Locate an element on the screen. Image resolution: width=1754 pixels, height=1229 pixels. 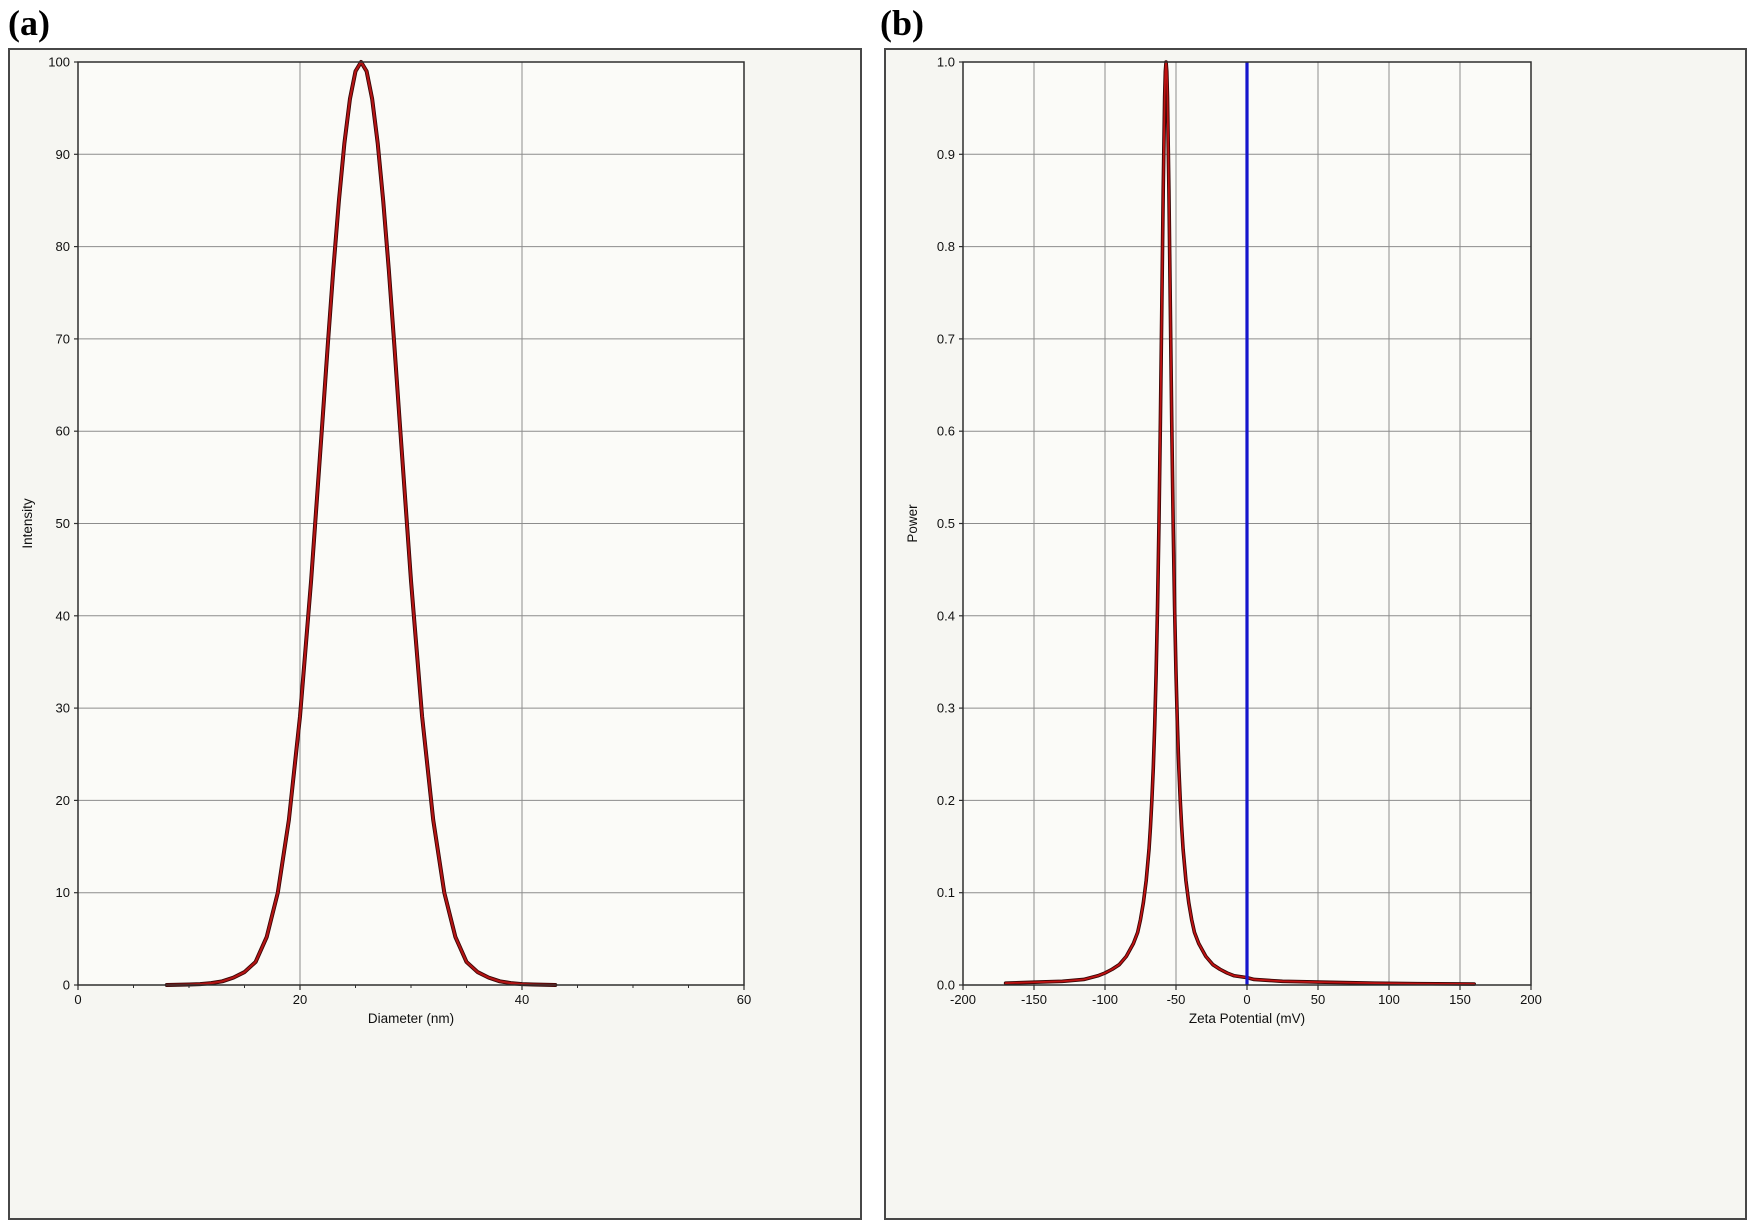
x-axis-label: Zeta Potential (mV) is located at coordinates (1247, 1018).